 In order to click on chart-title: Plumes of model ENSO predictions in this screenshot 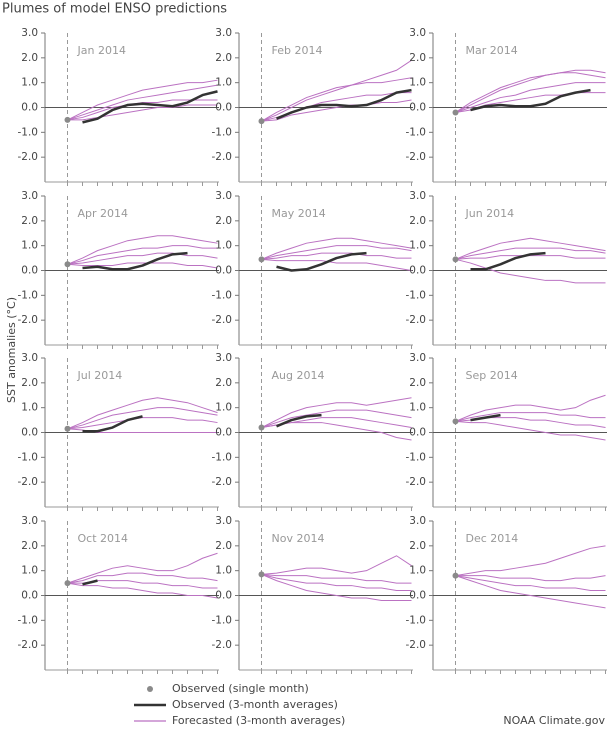, I will do `click(114, 9)`.